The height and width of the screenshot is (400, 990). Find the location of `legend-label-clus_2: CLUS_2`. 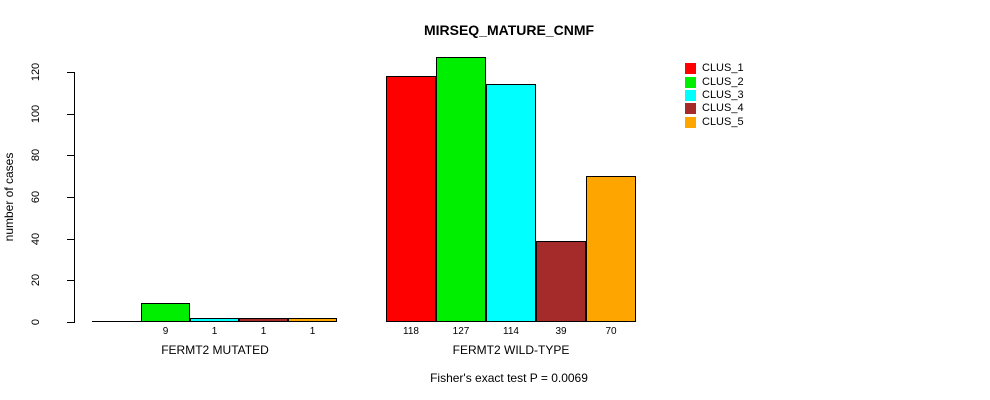

legend-label-clus_2: CLUS_2 is located at coordinates (723, 81).